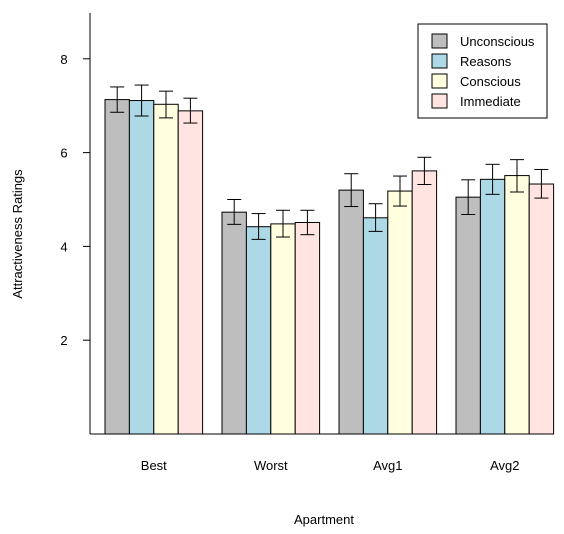  What do you see at coordinates (63, 59) in the screenshot?
I see `y-tick-label: 8` at bounding box center [63, 59].